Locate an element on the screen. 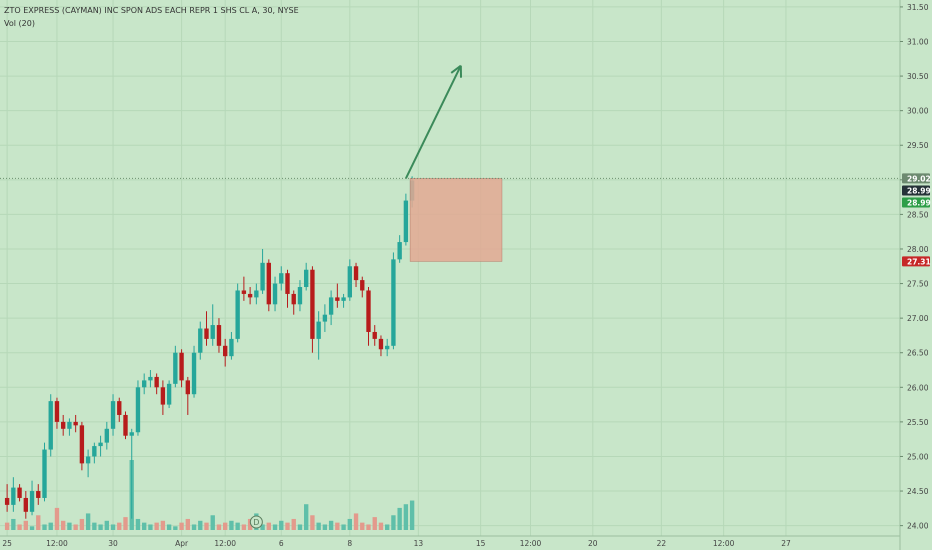 This screenshot has height=550, width=932. dividend-marker-label: D is located at coordinates (256, 522).